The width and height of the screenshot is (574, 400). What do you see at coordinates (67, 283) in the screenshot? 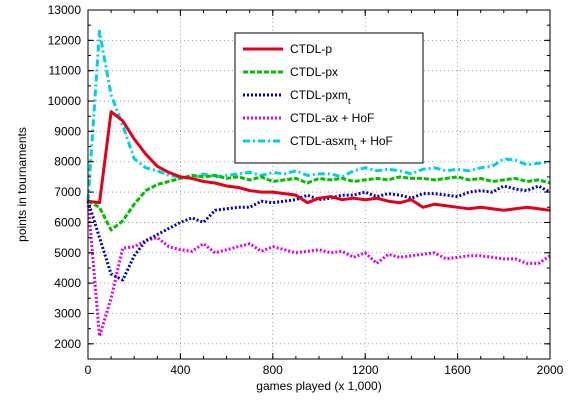
I see `y-tick-label: 4000` at bounding box center [67, 283].